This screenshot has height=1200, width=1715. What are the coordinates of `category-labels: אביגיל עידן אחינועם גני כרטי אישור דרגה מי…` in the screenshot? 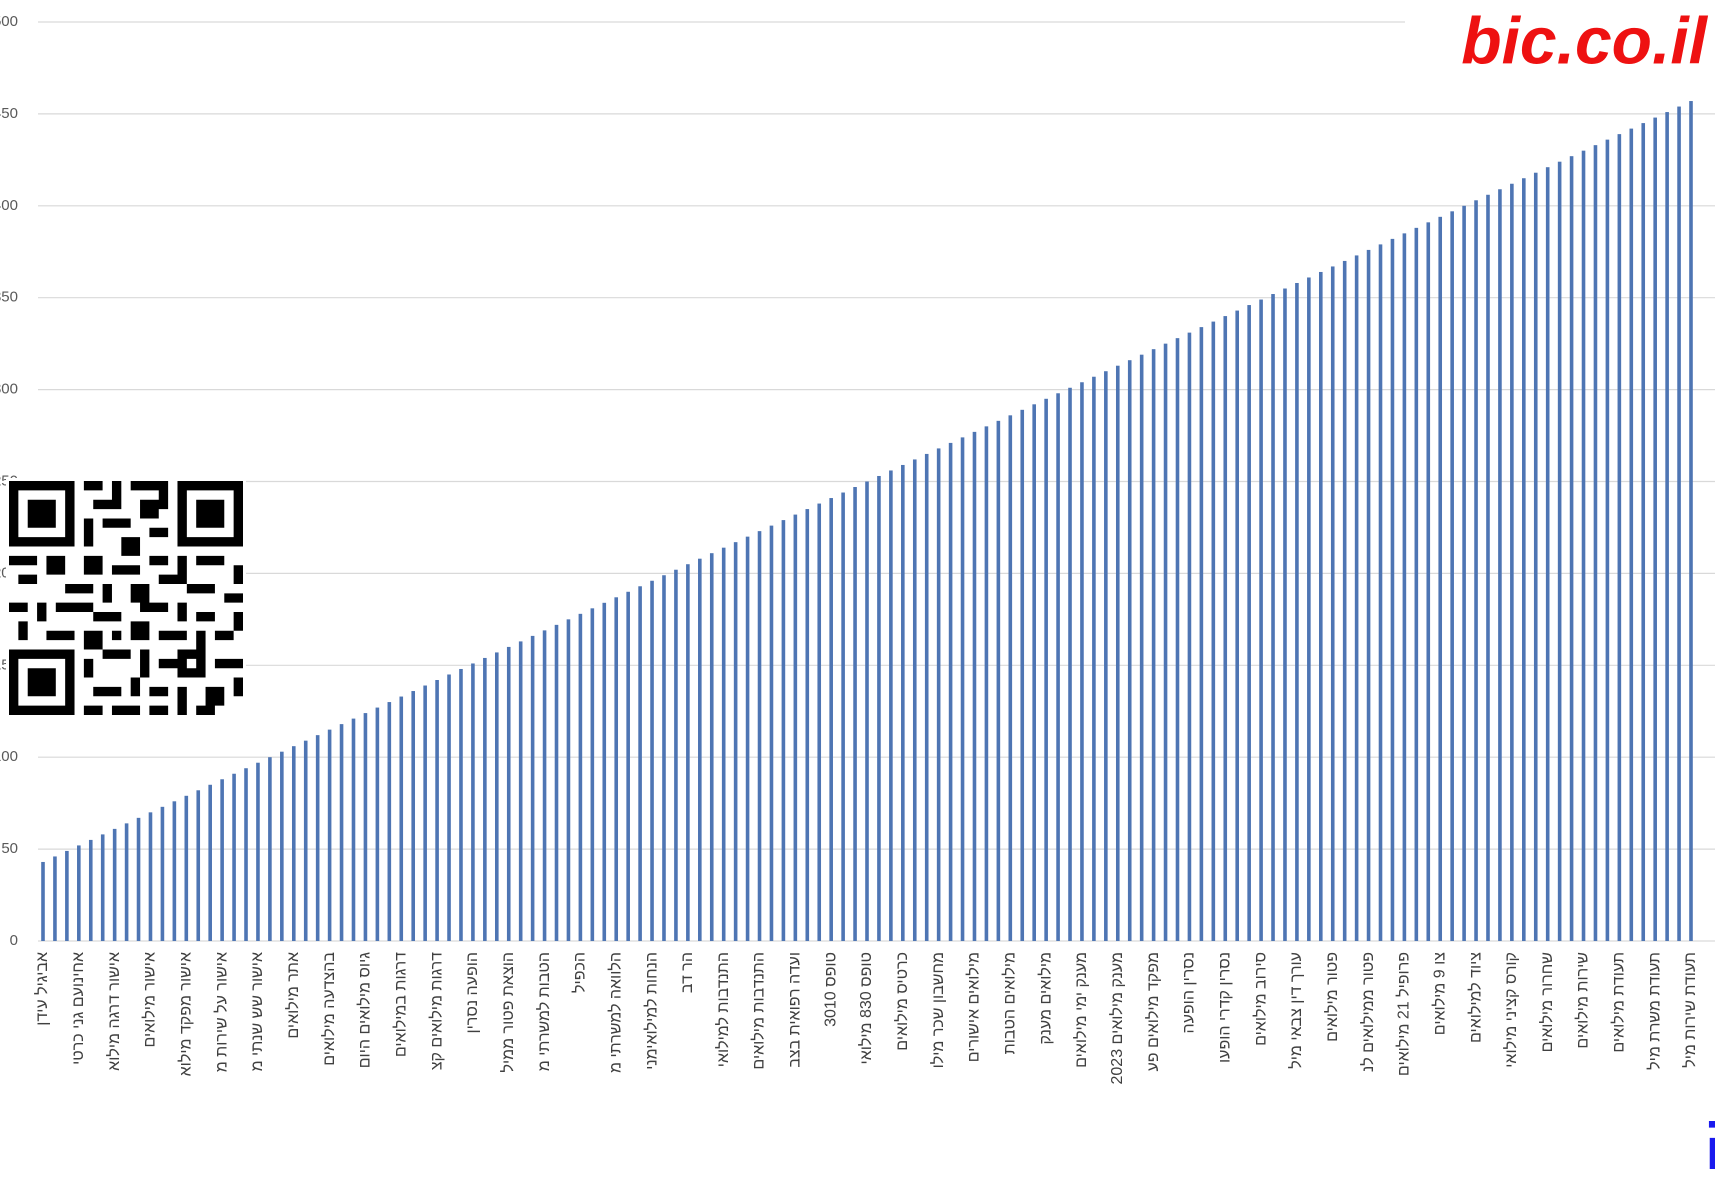 It's located at (866, 1018).